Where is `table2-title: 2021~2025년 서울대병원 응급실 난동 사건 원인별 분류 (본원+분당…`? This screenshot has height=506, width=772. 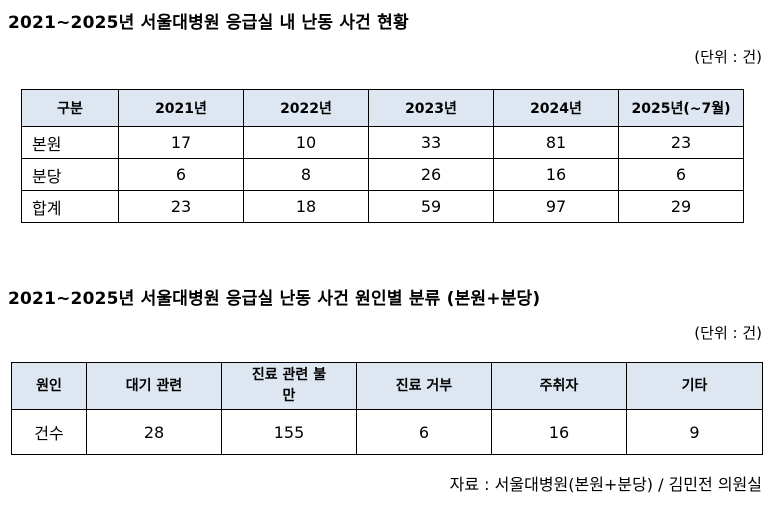 table2-title: 2021~2025년 서울대병원 응급실 난동 사건 원인별 분류 (본원+분당… is located at coordinates (274, 299).